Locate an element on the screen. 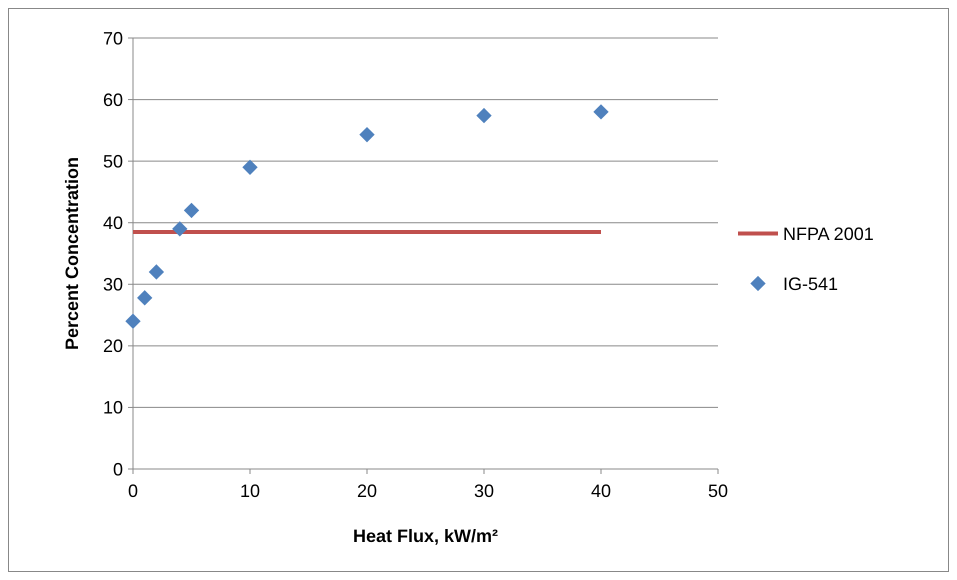 This screenshot has width=957, height=580. legend-label: NFPA 2001 is located at coordinates (828, 234).